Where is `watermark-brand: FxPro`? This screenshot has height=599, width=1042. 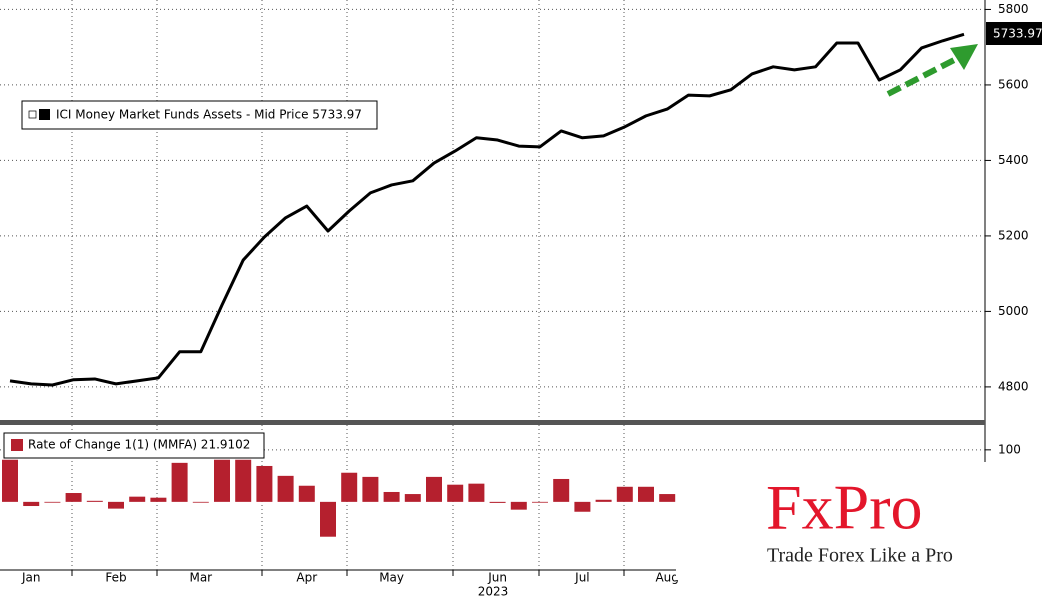
watermark-brand: FxPro is located at coordinates (844, 507).